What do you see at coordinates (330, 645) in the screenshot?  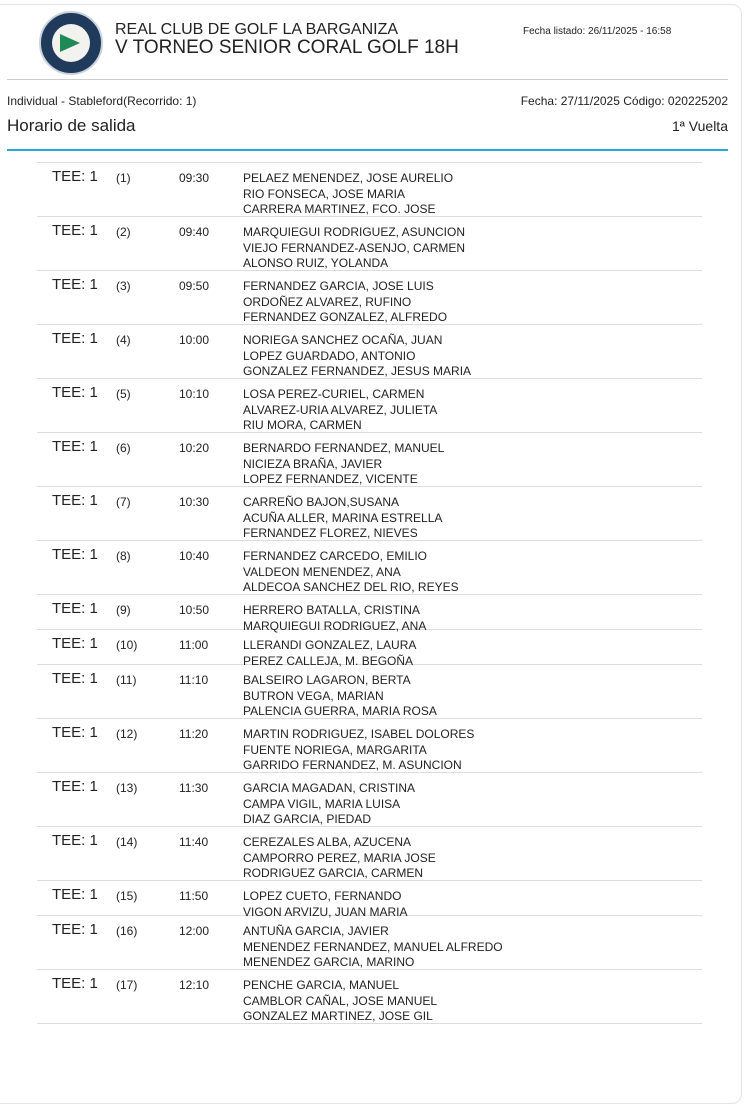 I see `player-name: LLERANDI GONZALEZ, LAURA` at bounding box center [330, 645].